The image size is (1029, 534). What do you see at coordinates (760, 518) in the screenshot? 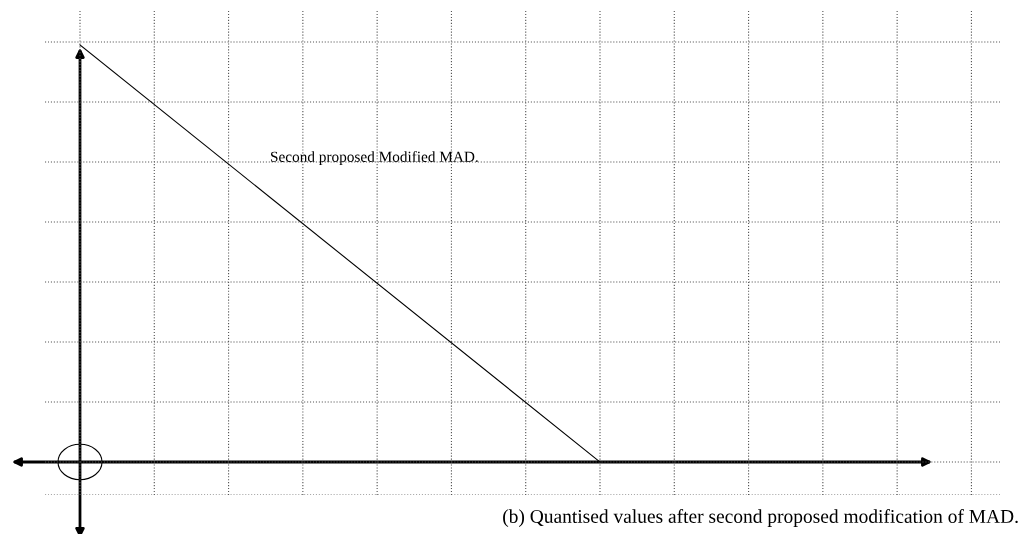
I see `text: (b) Quantised values after second proposed modification of MAD.` at bounding box center [760, 518].